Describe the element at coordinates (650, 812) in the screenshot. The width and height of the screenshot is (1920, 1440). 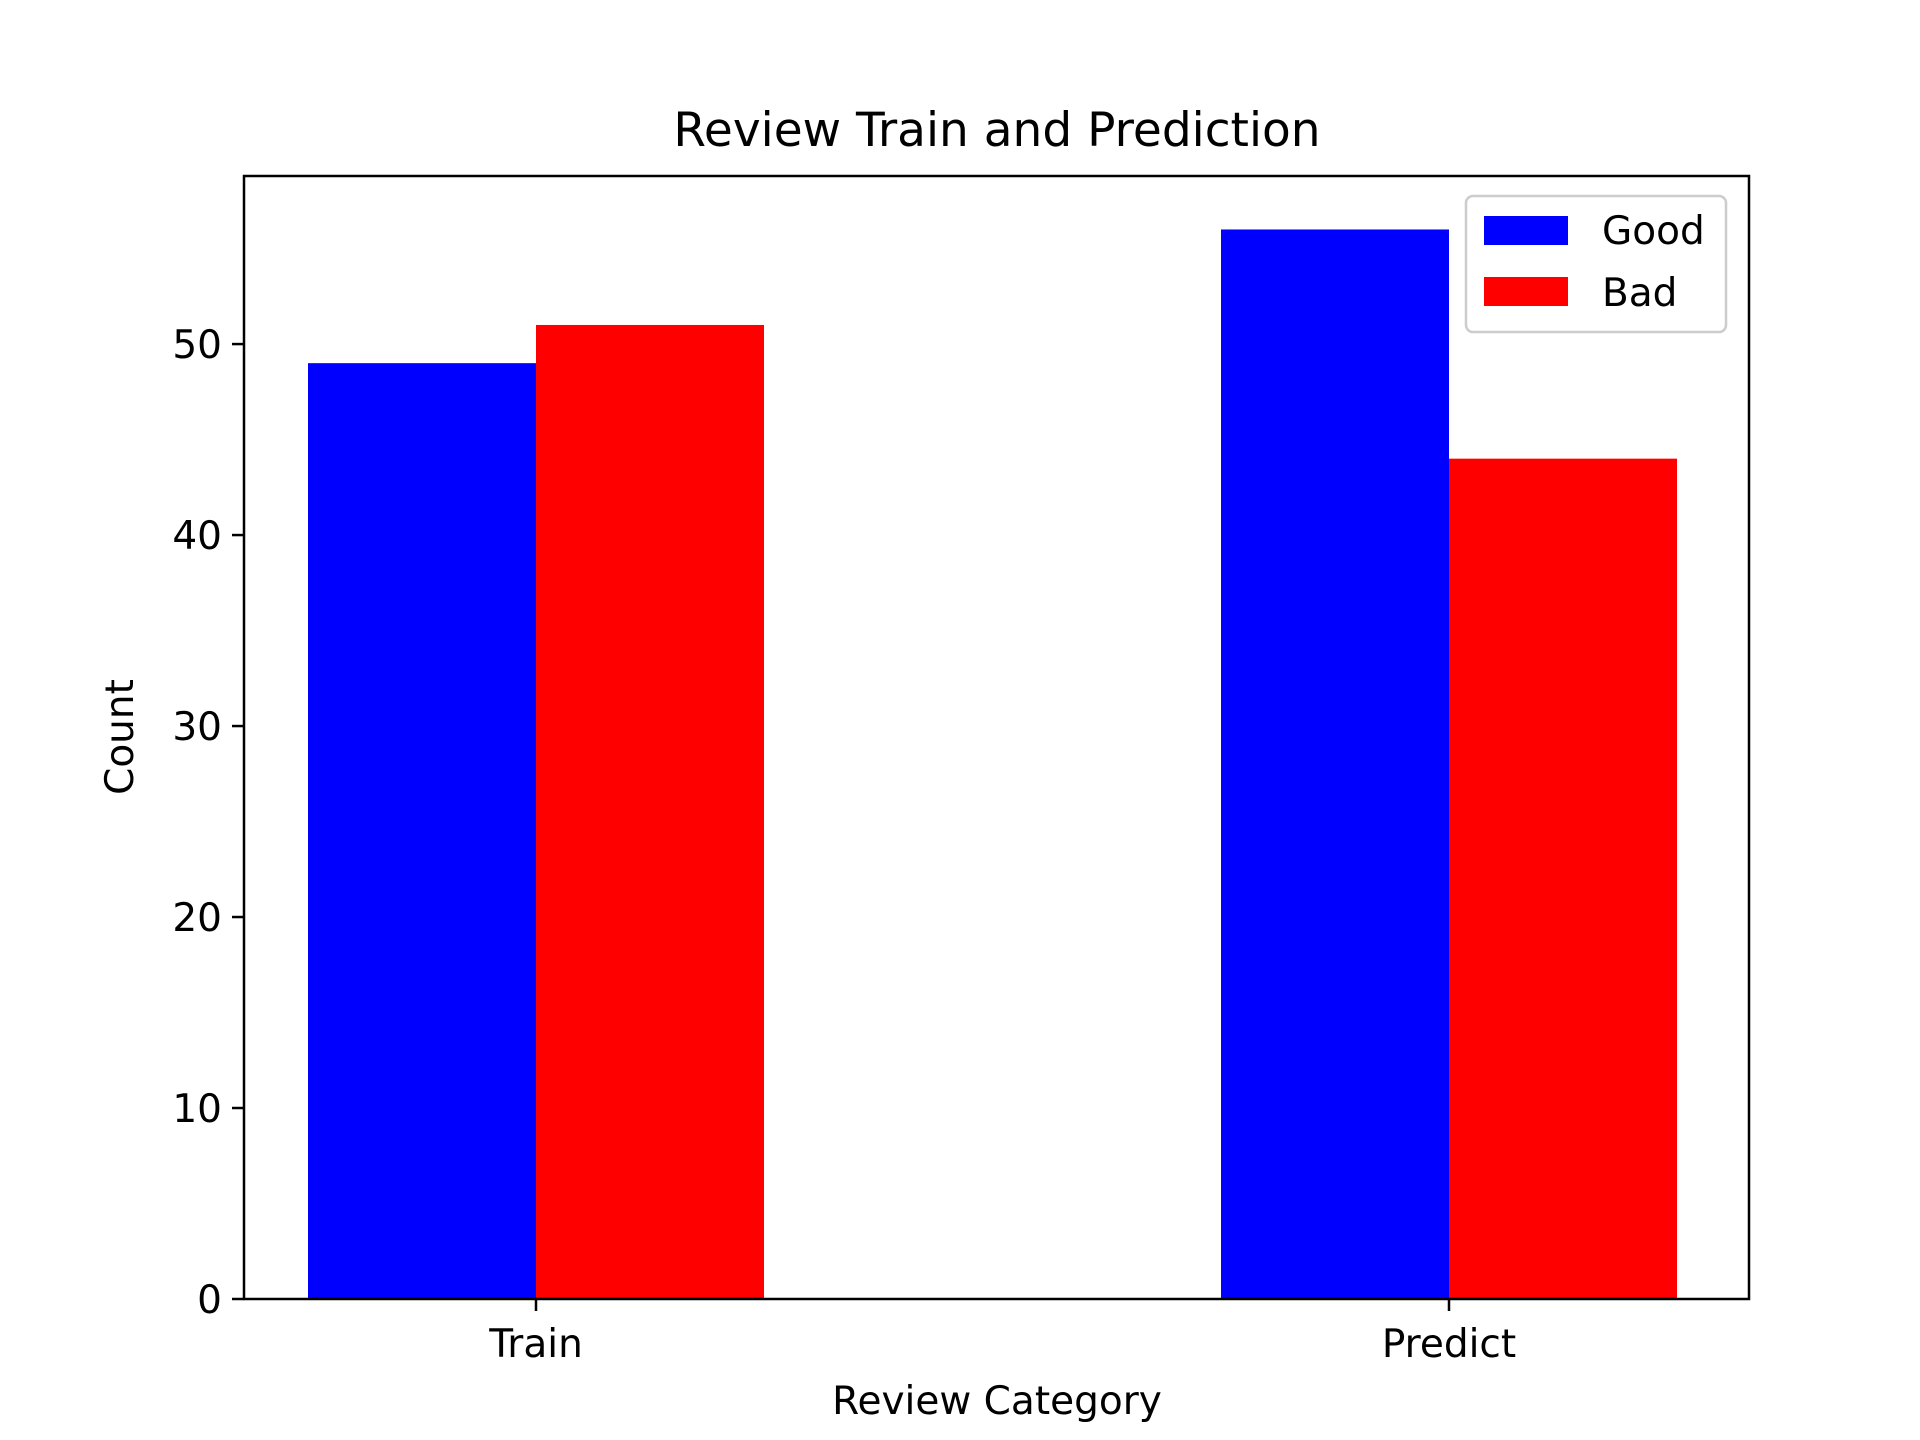
I see `bar-bad-train` at that location.